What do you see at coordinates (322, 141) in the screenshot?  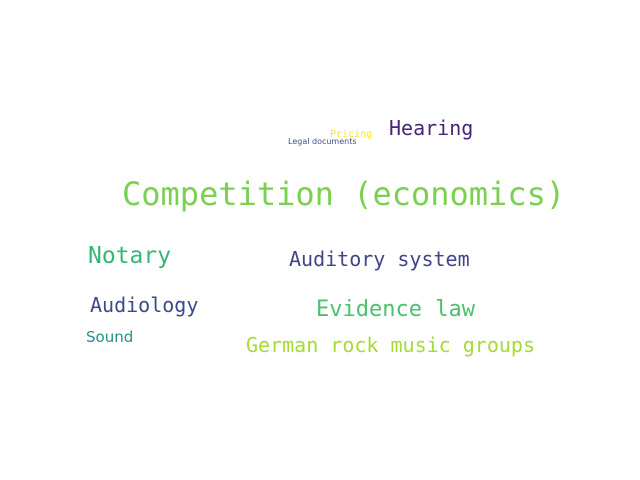 I see `word-legal-documents: Legal documents` at bounding box center [322, 141].